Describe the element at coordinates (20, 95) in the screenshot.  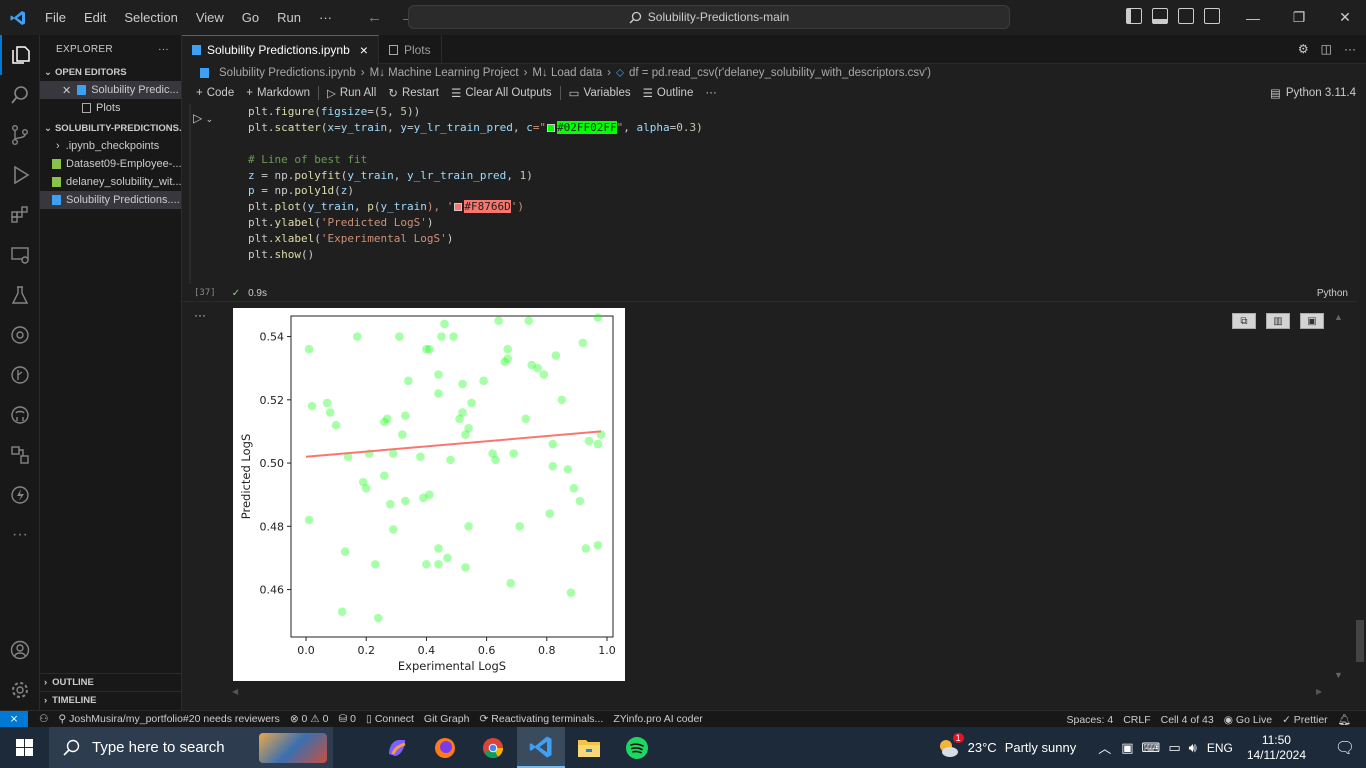
I see `search-icon` at that location.